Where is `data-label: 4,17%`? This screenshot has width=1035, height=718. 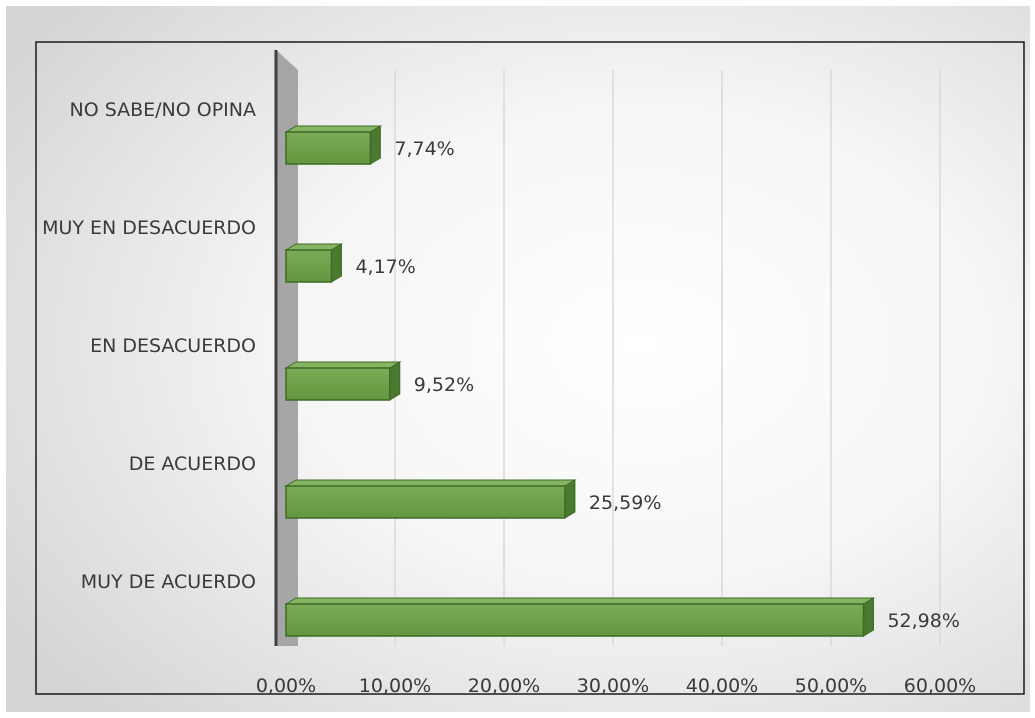
data-label: 4,17% is located at coordinates (385, 267).